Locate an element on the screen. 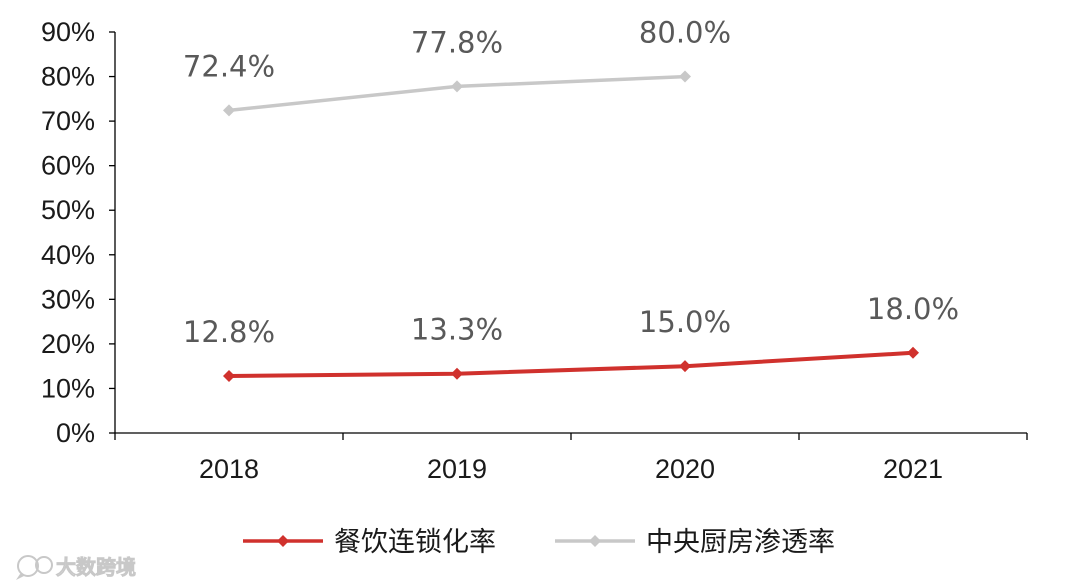 Image resolution: width=1080 pixels, height=587 pixels. y-tick-label: 10% is located at coordinates (68, 388).